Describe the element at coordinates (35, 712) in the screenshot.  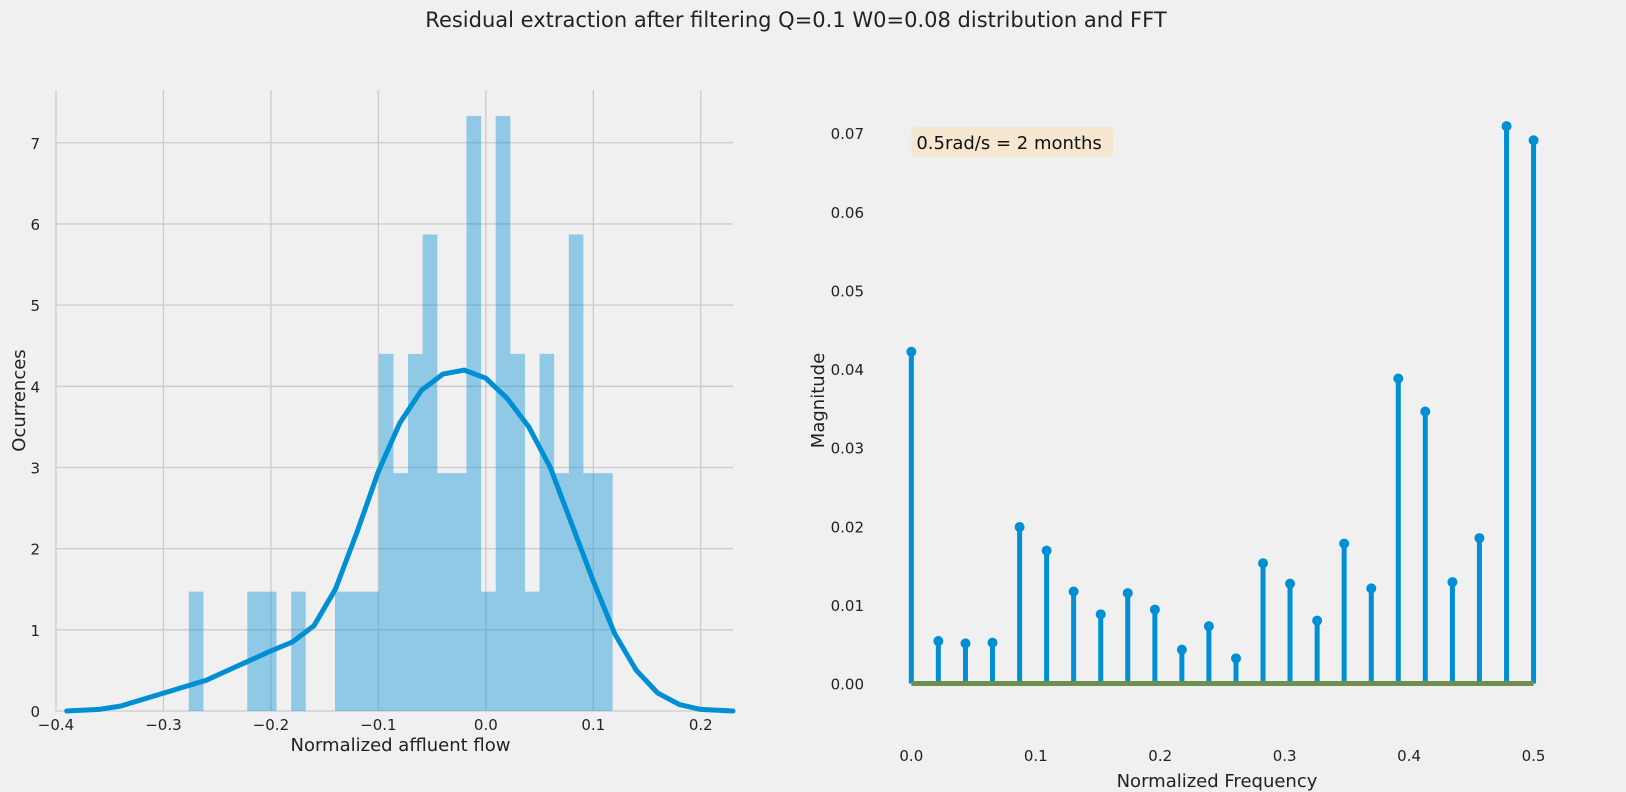
I see `hist-y-tick-label: 0` at that location.